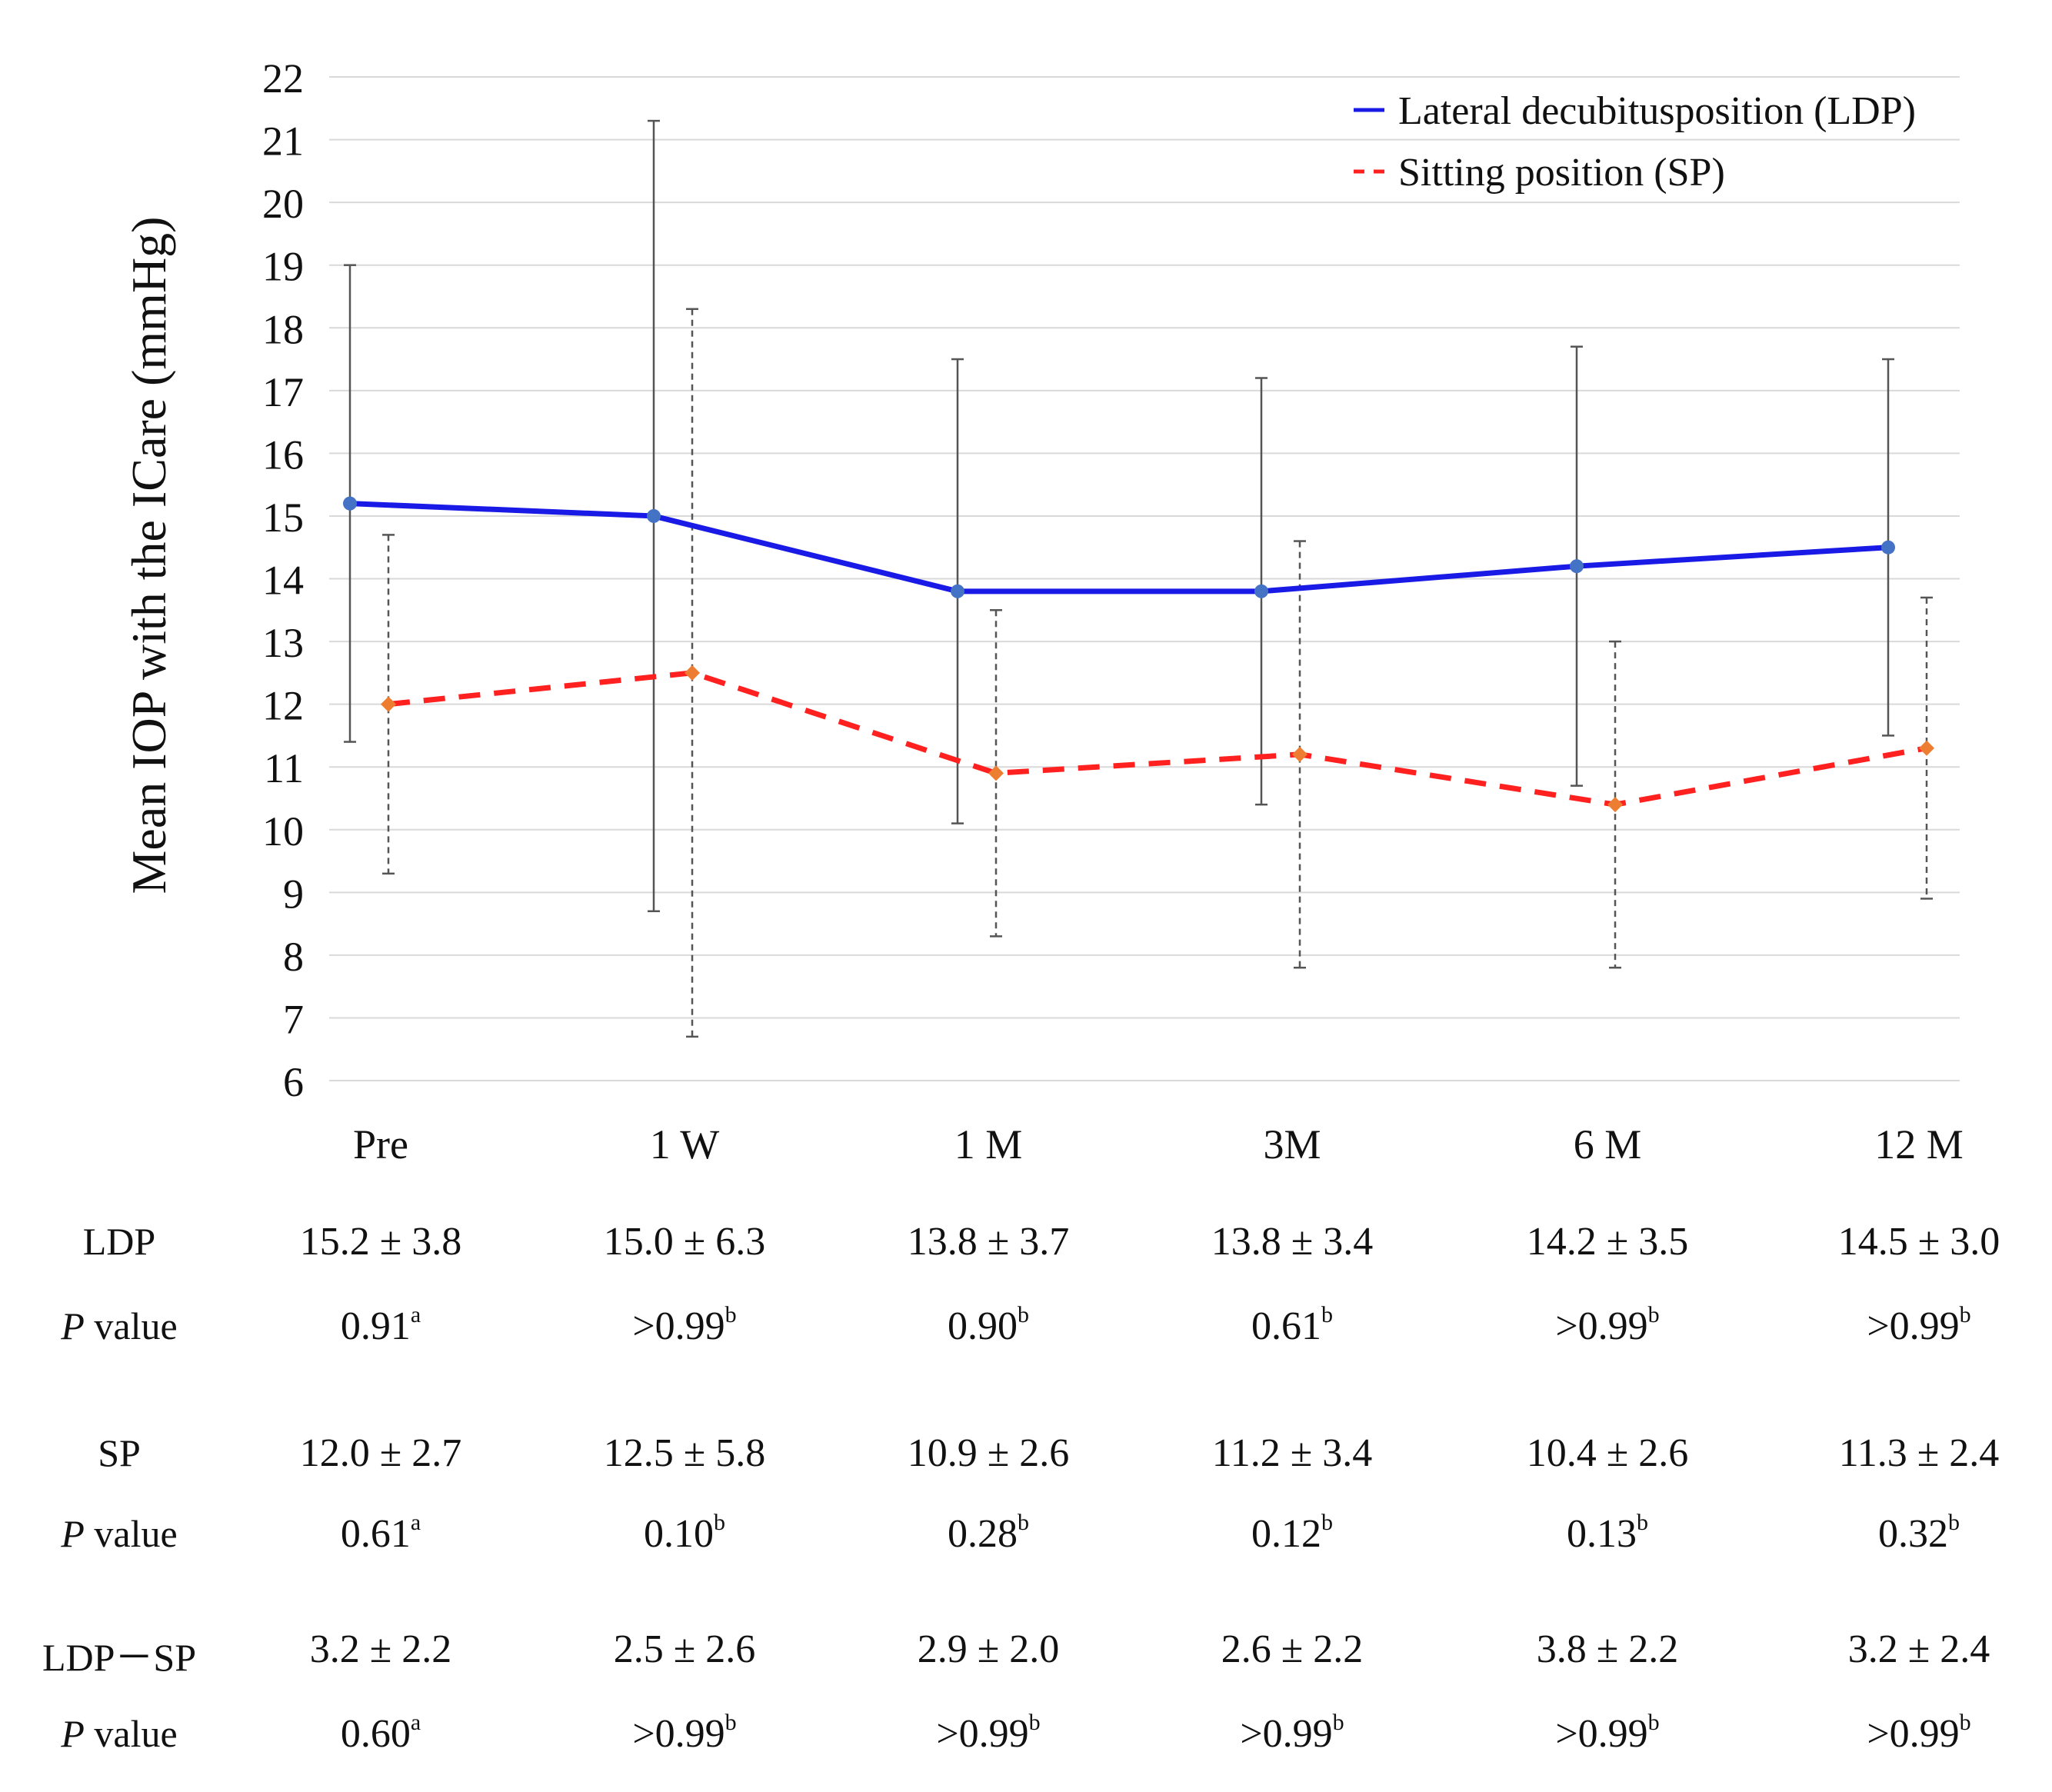 This screenshot has height=1792, width=2052. Describe the element at coordinates (1158, 1144) in the screenshot. I see `x-axis-ticks: Pre 1 W 1 M 3M 6 M 12 M` at that location.